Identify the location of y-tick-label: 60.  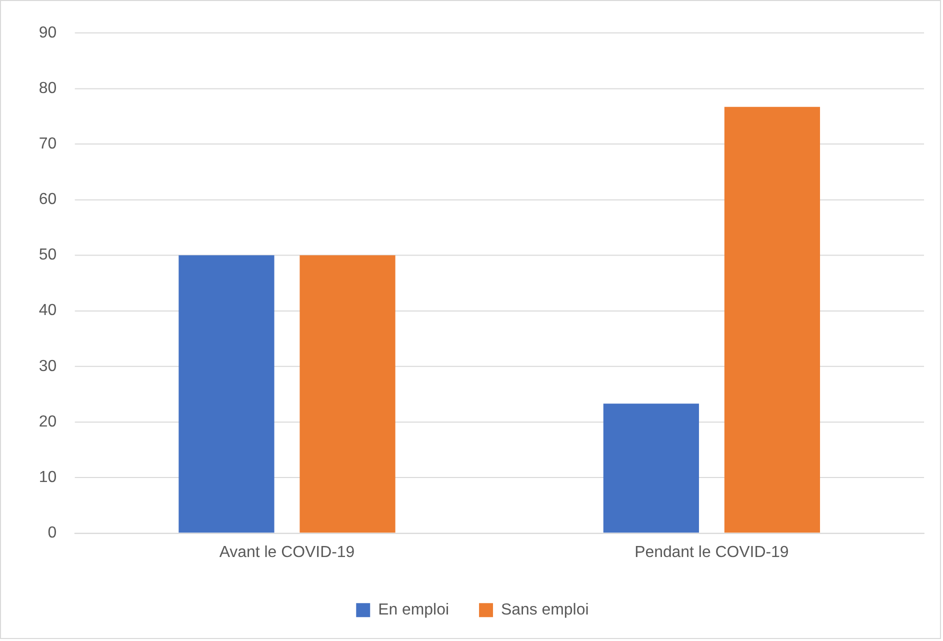
(47, 199).